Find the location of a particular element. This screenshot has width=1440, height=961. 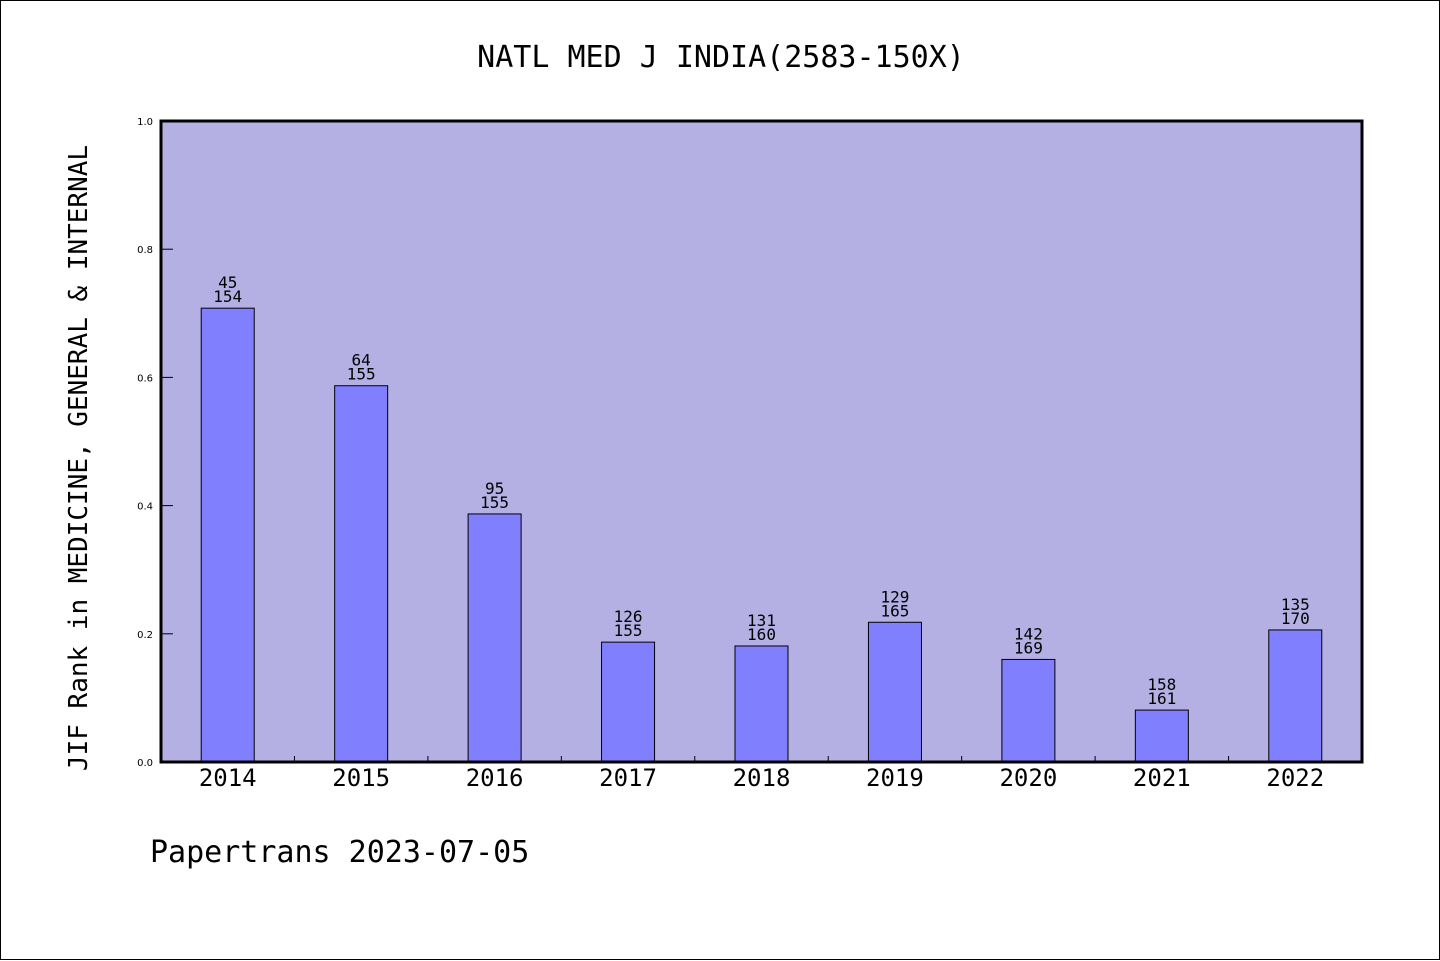

bar-rank-label: 131 is located at coordinates (761, 620).